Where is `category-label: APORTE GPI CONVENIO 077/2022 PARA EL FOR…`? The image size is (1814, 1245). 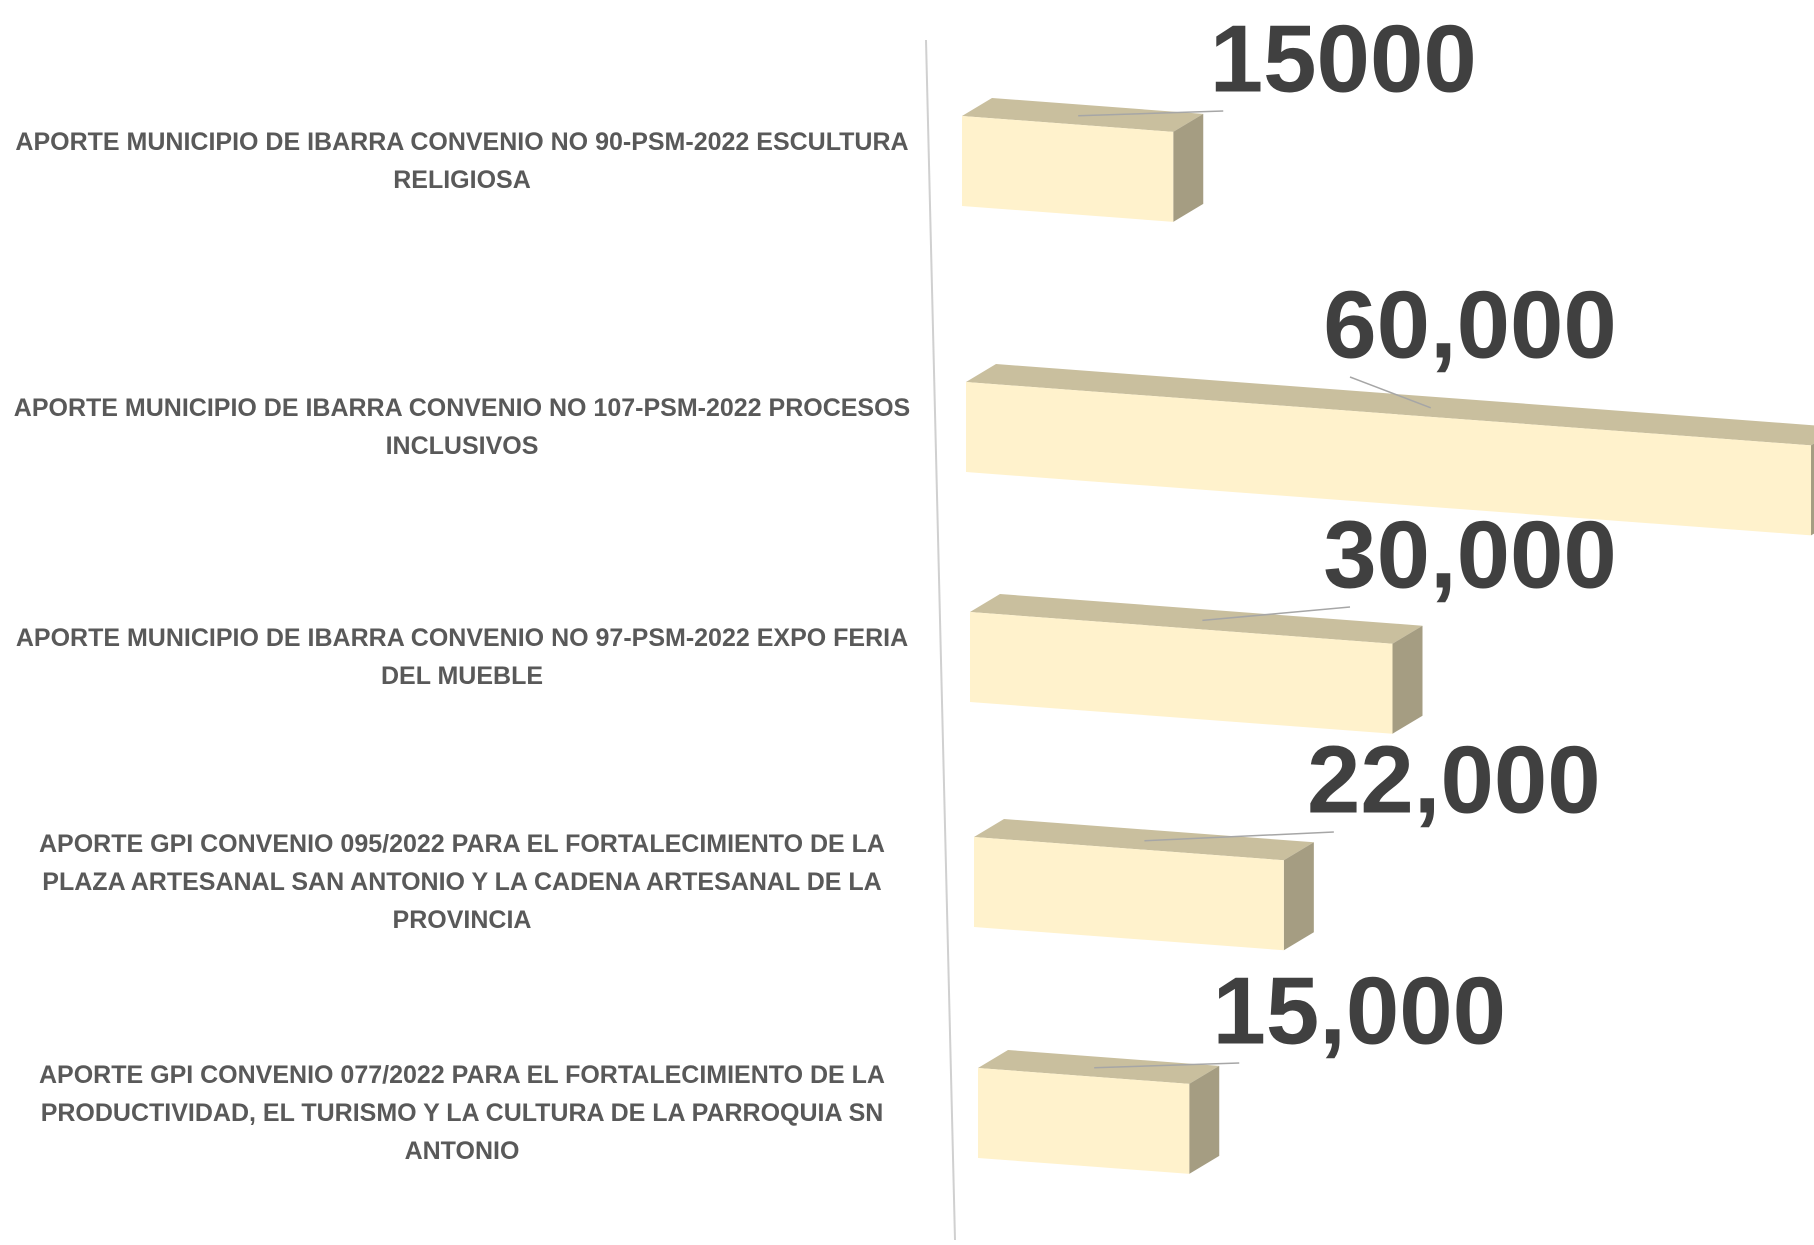
category-label: APORTE GPI CONVENIO 077/2022 PARA EL FOR… is located at coordinates (462, 1113).